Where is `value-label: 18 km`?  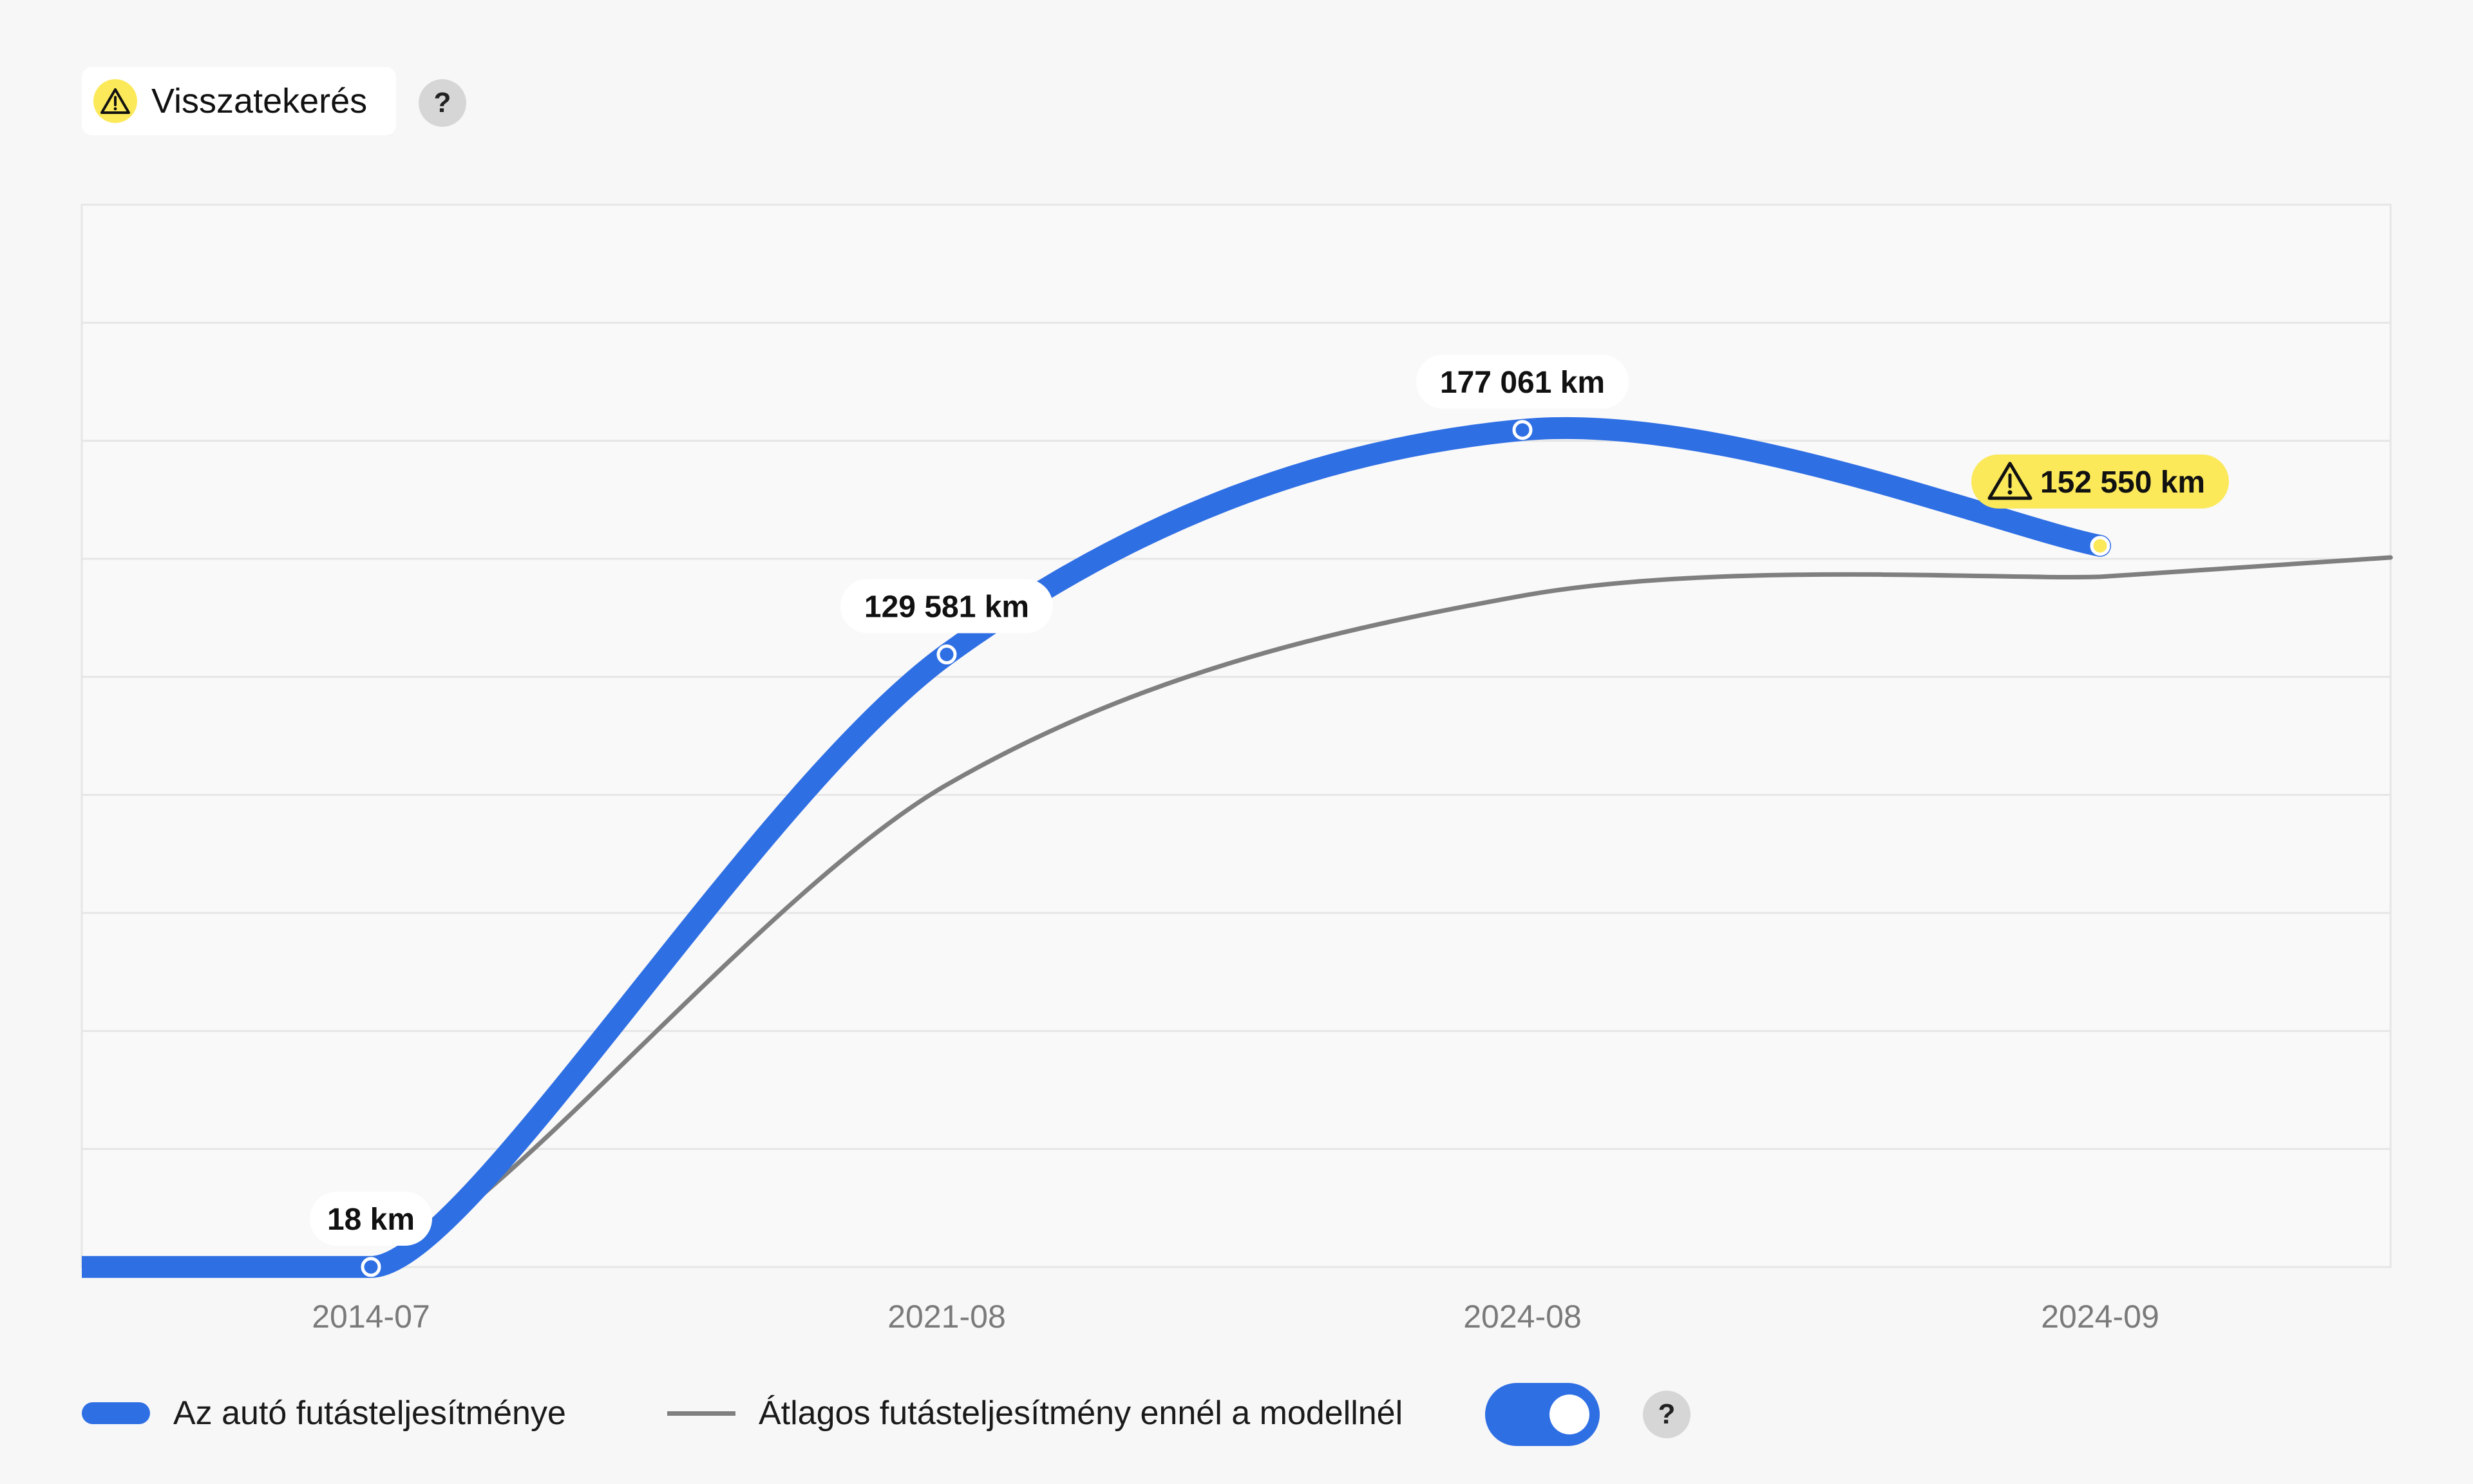
value-label: 18 km is located at coordinates (371, 1218).